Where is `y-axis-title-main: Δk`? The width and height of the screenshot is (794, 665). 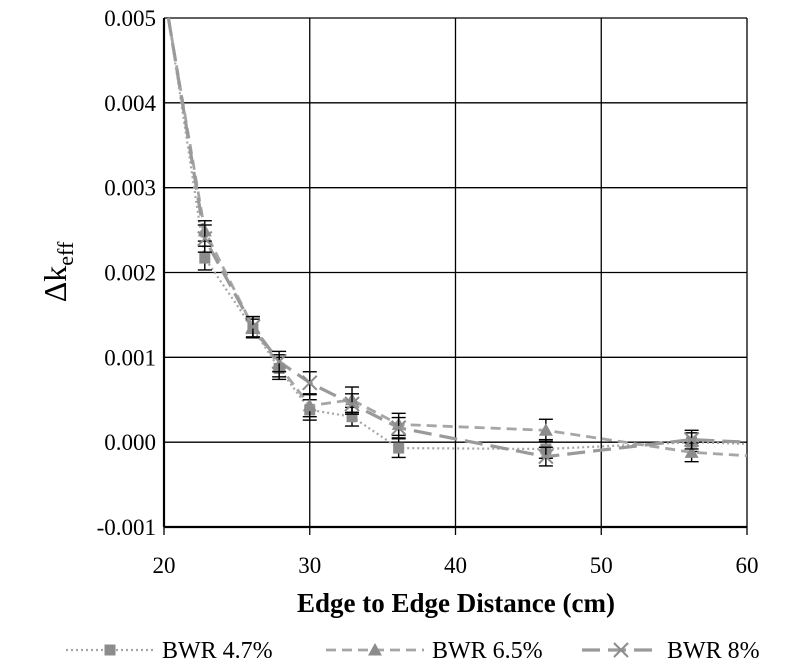 y-axis-title-main: Δk is located at coordinates (55, 284).